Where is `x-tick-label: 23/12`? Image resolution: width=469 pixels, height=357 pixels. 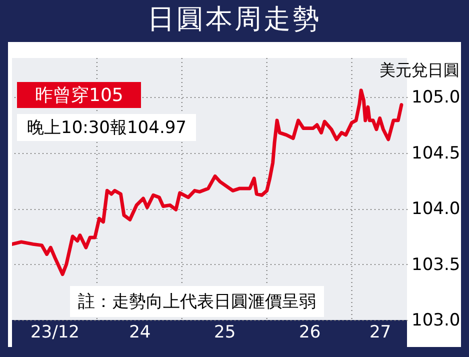
x-tick-label: 23/12 is located at coordinates (55, 332).